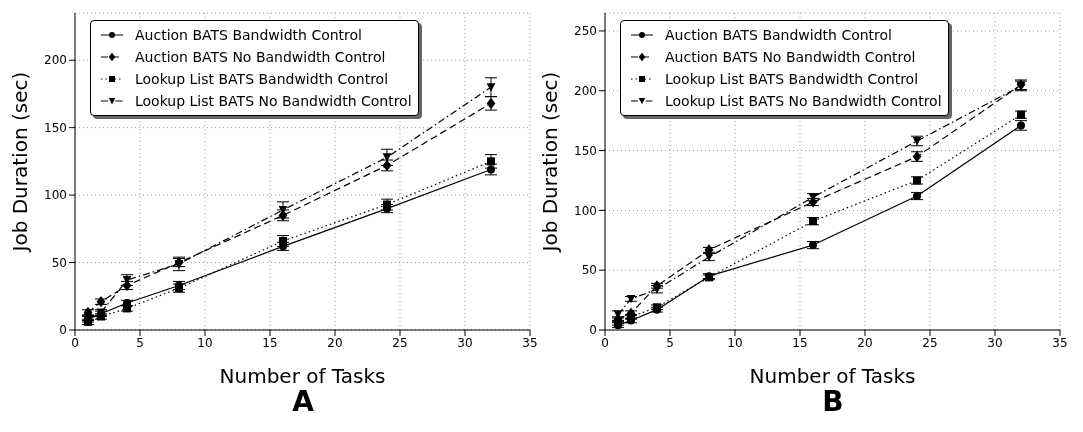 The image size is (1083, 432). Describe the element at coordinates (585, 31) in the screenshot. I see `y-tick-label: 250` at that location.